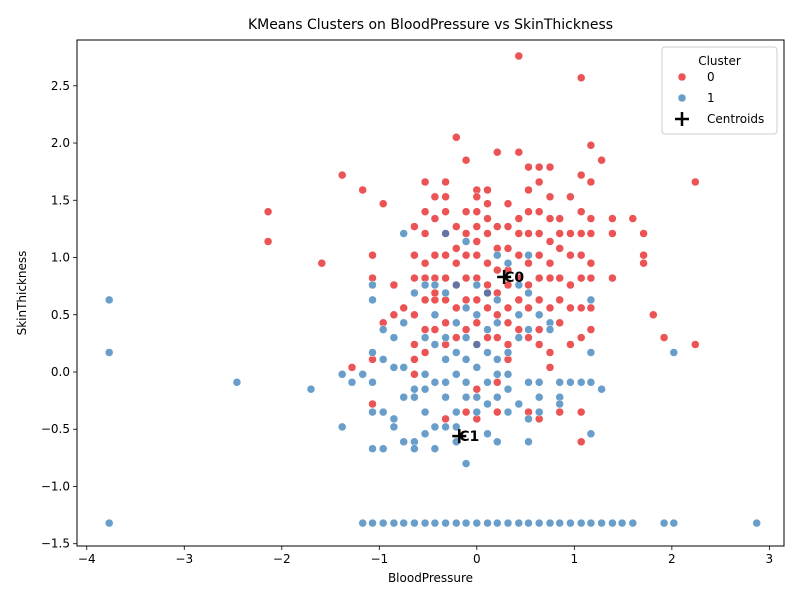 The width and height of the screenshot is (800, 600). Describe the element at coordinates (514, 278) in the screenshot. I see `centroid-label: C0` at that location.